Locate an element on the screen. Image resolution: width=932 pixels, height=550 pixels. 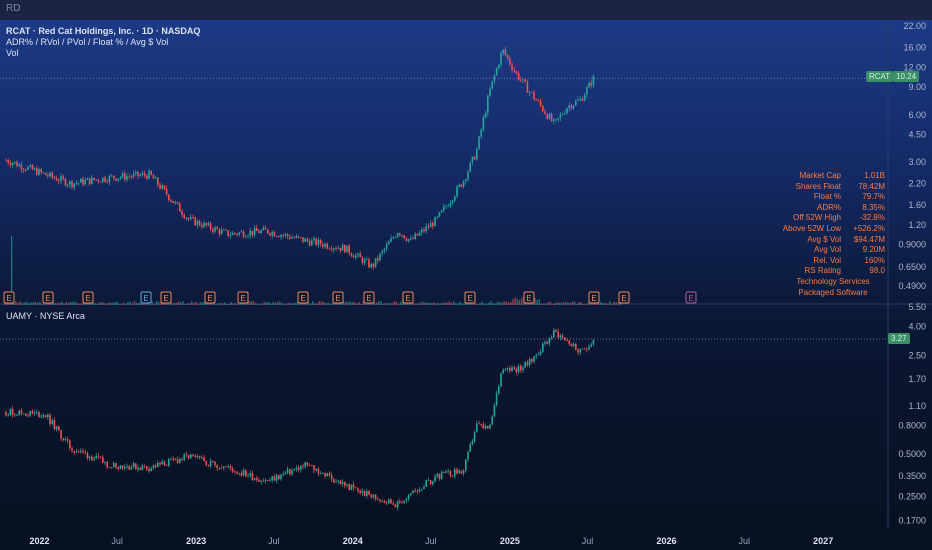
earnings-marker-label: E is located at coordinates (528, 298).